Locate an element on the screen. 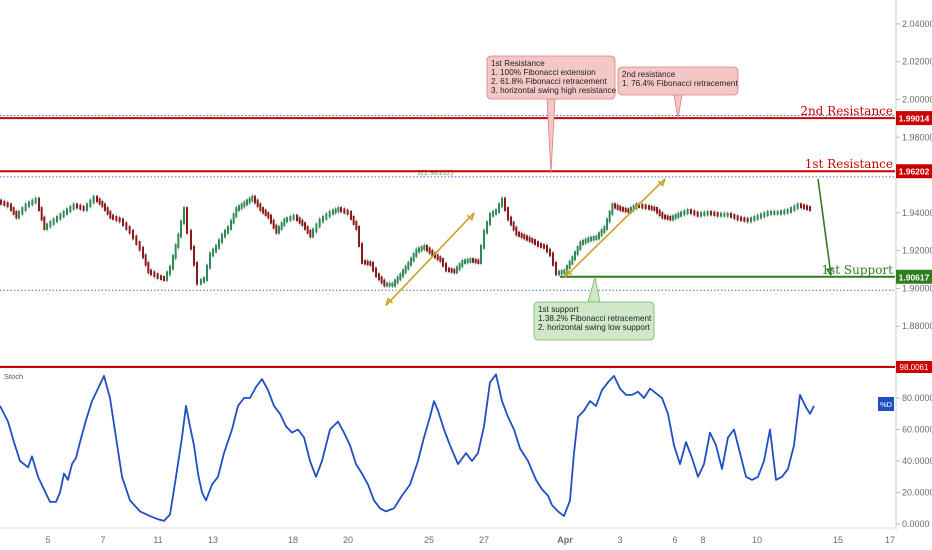 This screenshot has height=550, width=932. x-tick-label: 8 is located at coordinates (702, 540).